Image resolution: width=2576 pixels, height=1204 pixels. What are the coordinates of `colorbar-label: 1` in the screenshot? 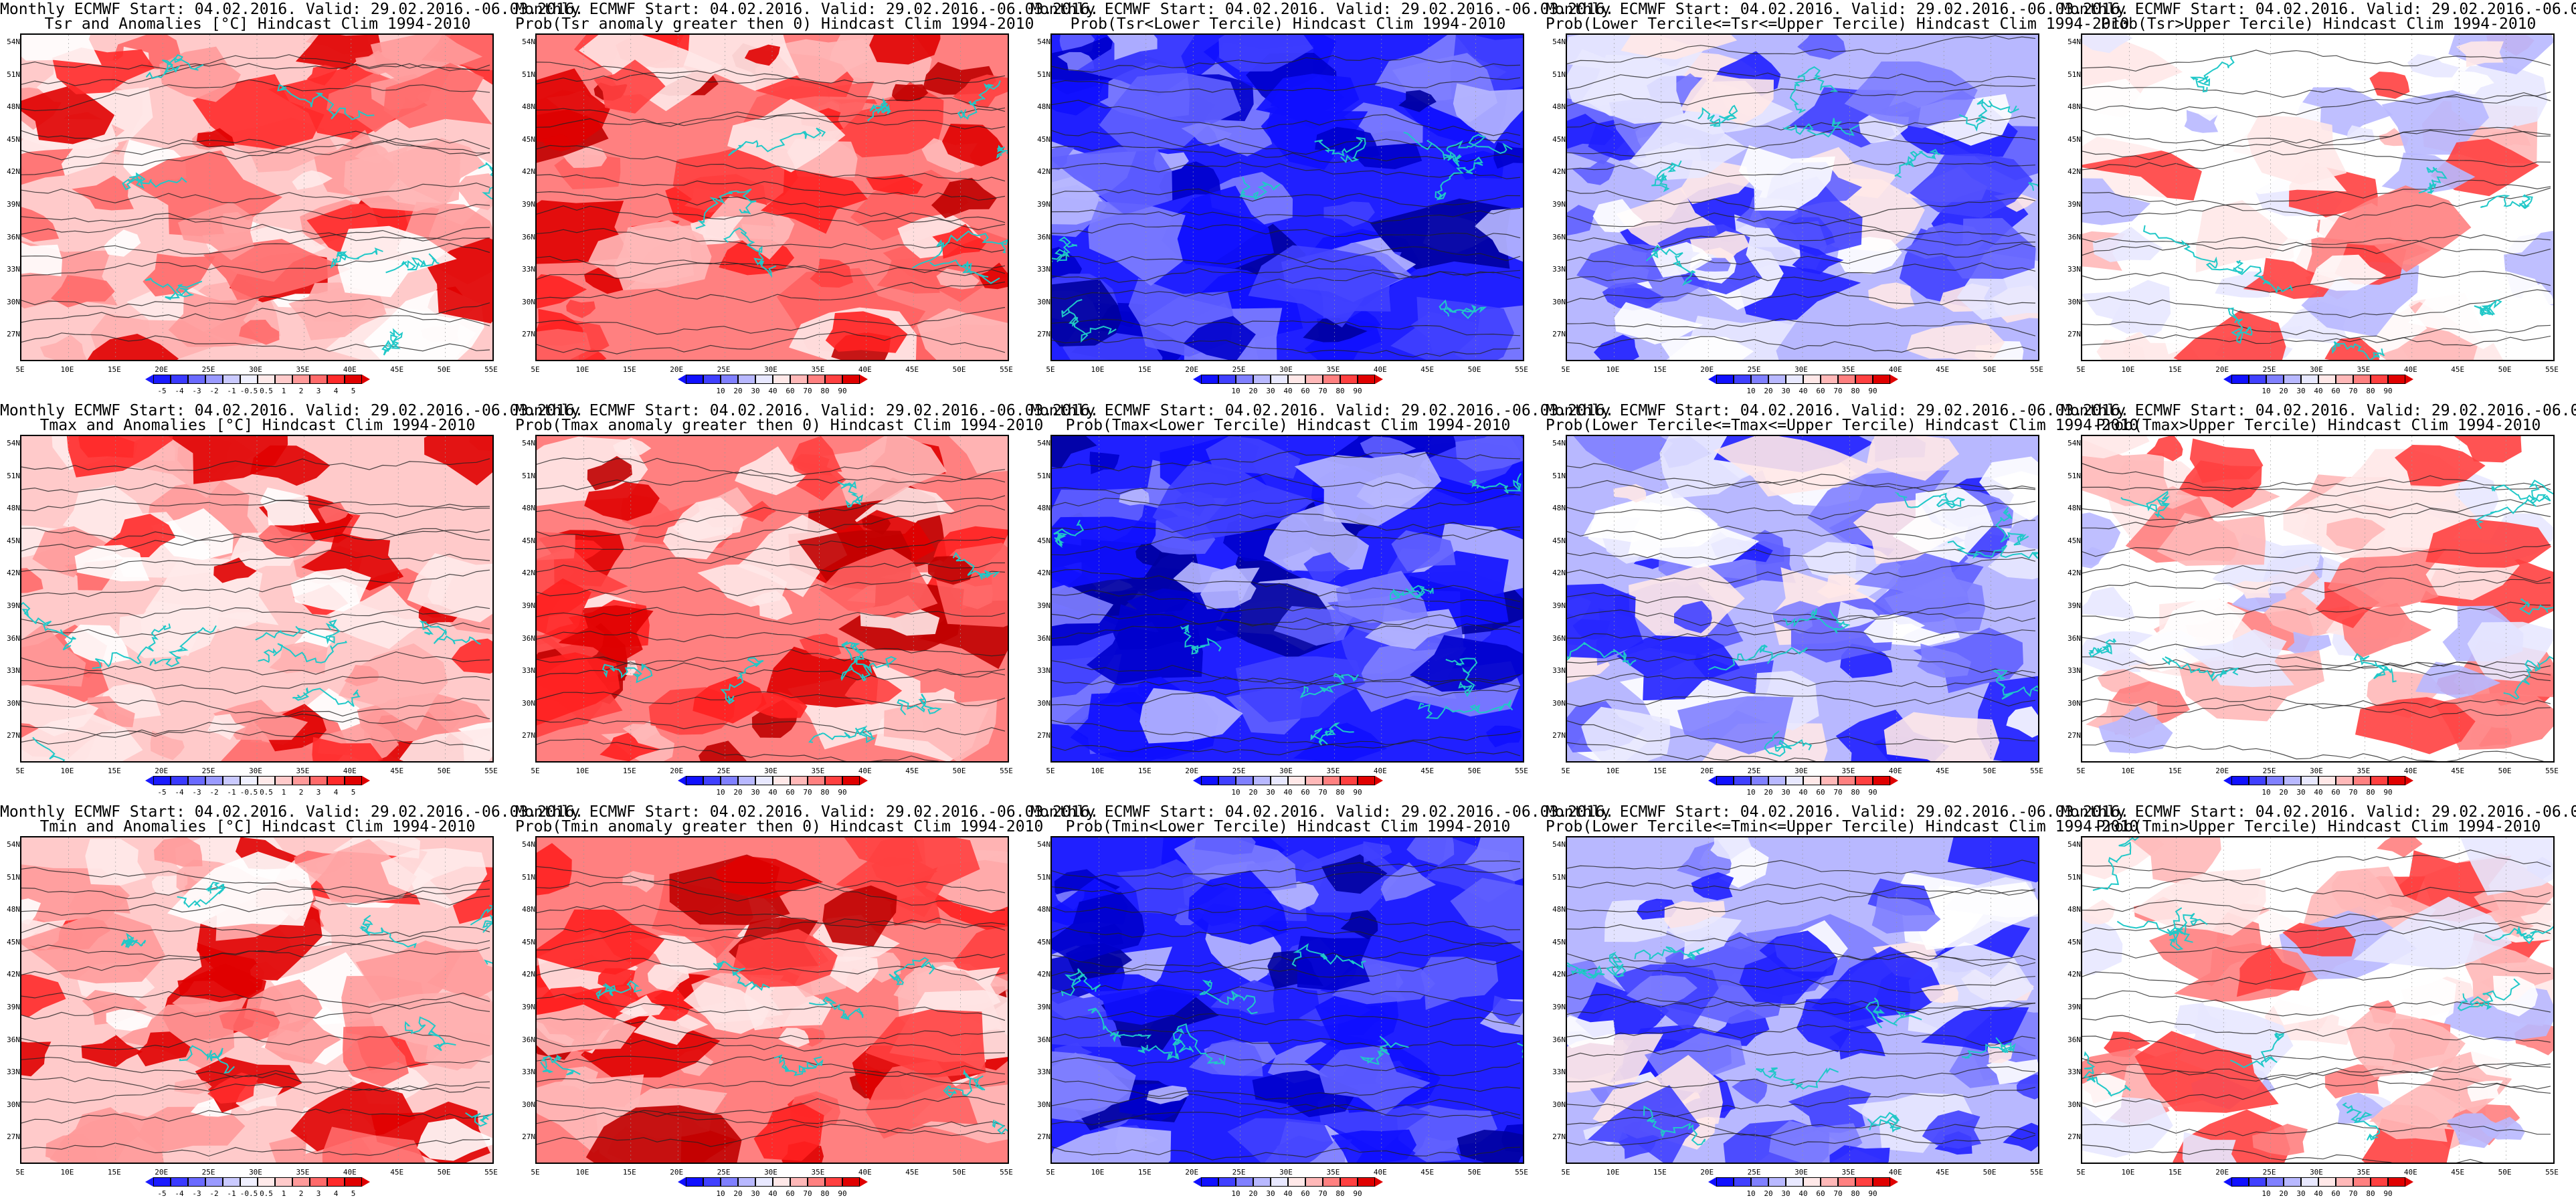 It's located at (283, 391).